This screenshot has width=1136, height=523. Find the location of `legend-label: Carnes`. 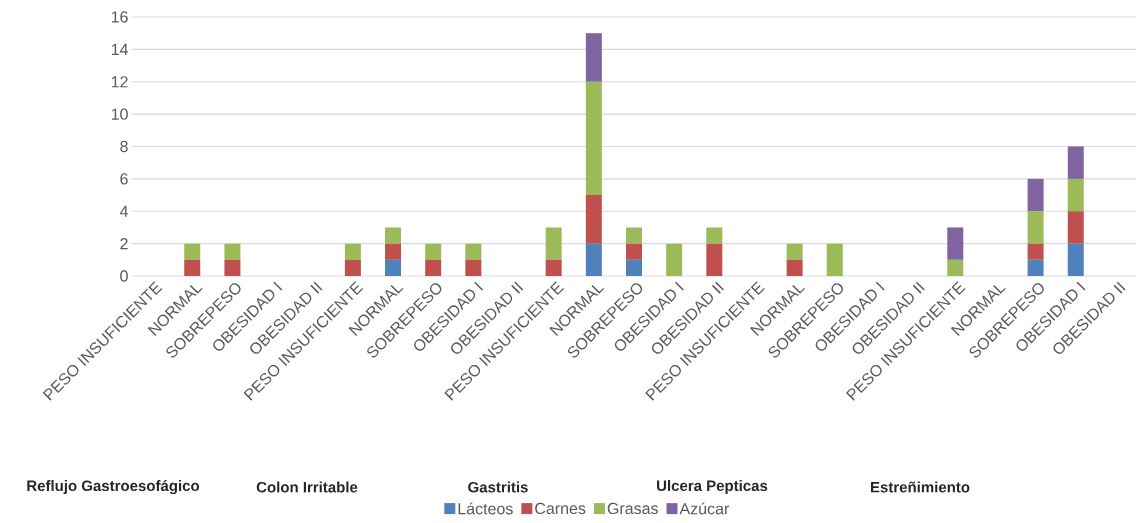

legend-label: Carnes is located at coordinates (560, 508).